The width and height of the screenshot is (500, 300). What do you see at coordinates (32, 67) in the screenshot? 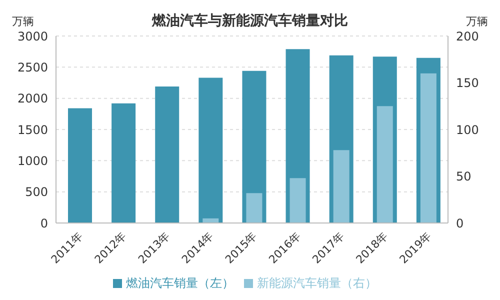
I see `y-tick-label: 2500` at bounding box center [32, 67].